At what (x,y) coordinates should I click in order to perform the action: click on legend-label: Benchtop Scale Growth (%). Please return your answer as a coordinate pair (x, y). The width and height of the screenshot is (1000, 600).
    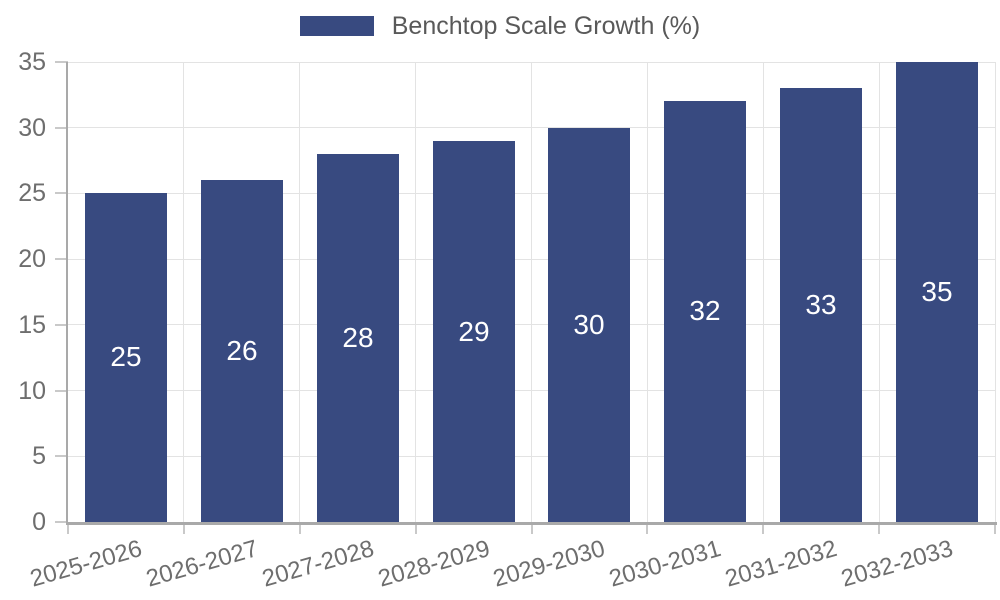
    Looking at the image, I should click on (546, 26).